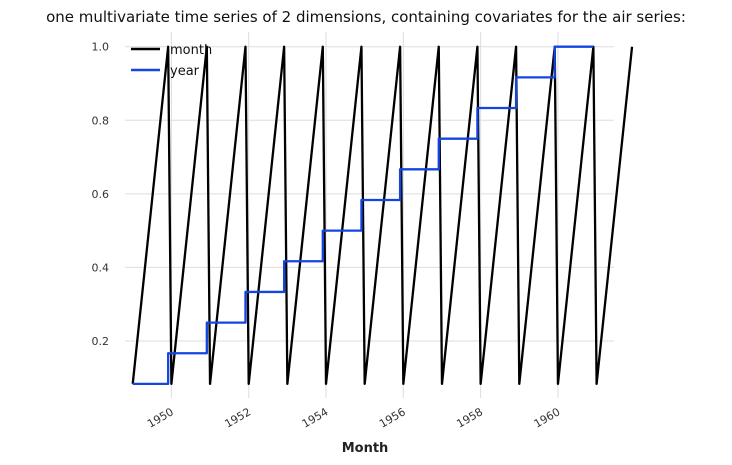 The image size is (732, 465). I want to click on y-tick-label: 1.0, so click(101, 47).